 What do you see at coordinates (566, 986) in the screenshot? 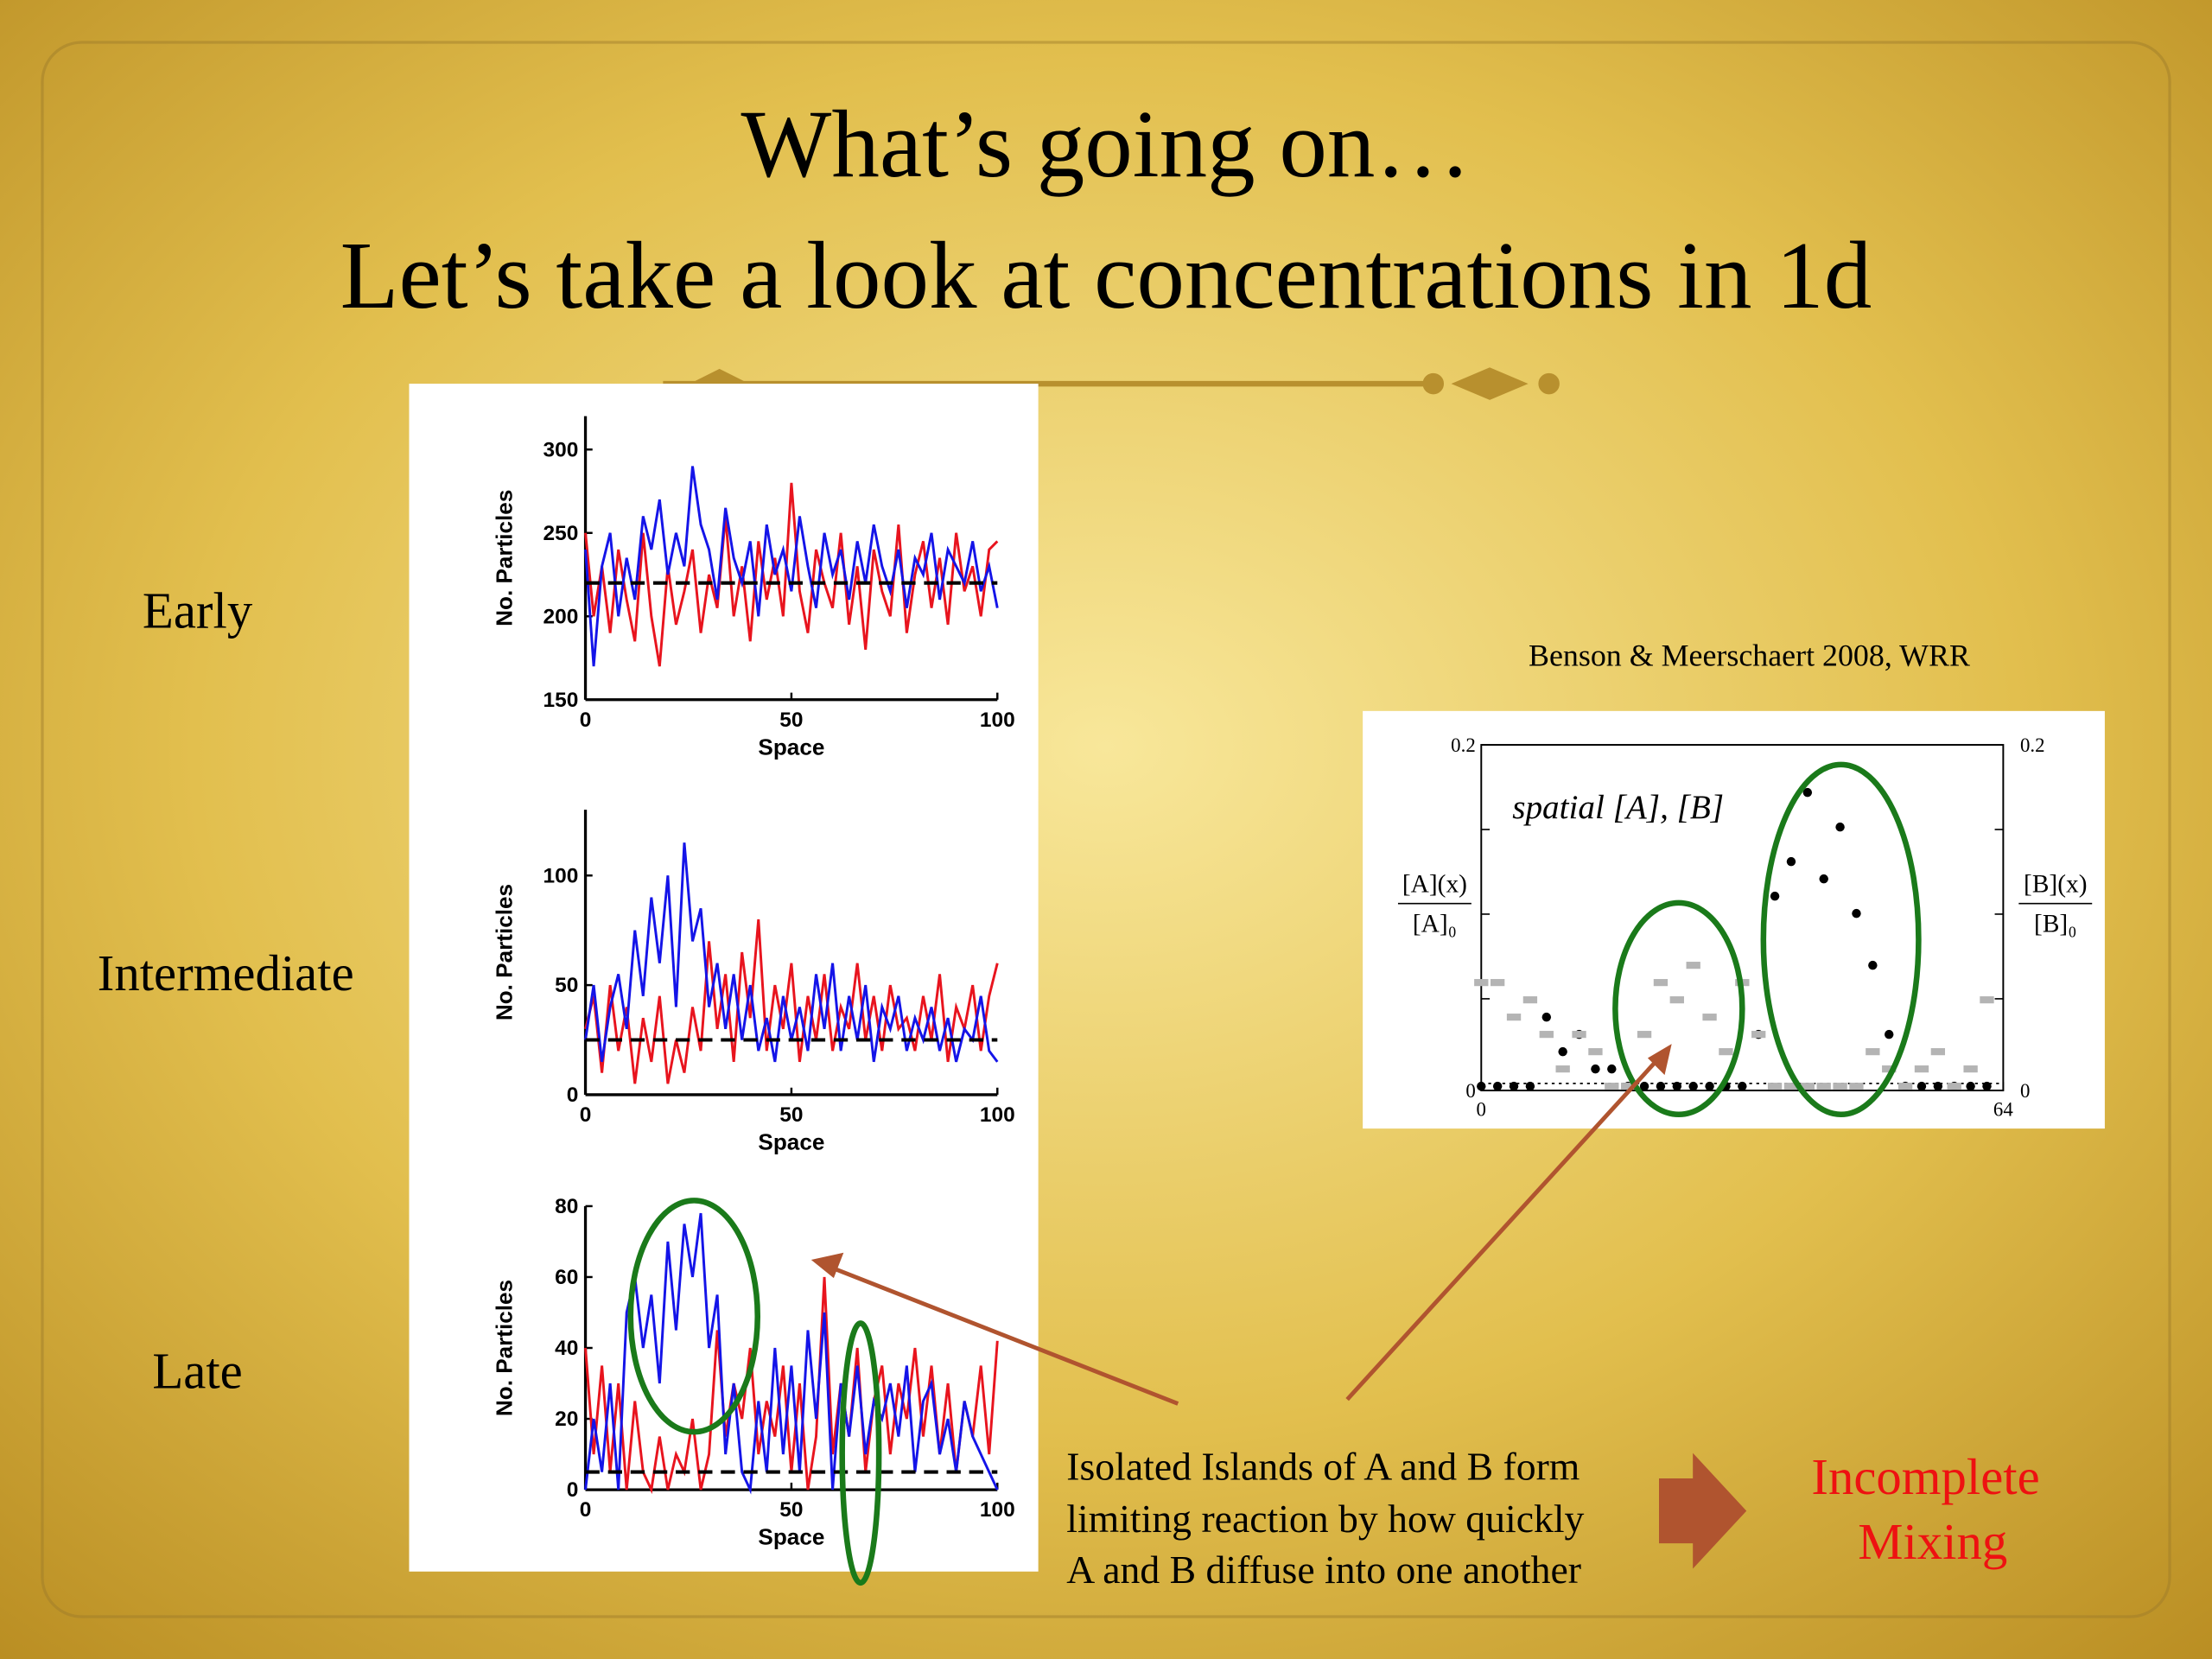
I see `y-tick-label: 50` at bounding box center [566, 986].